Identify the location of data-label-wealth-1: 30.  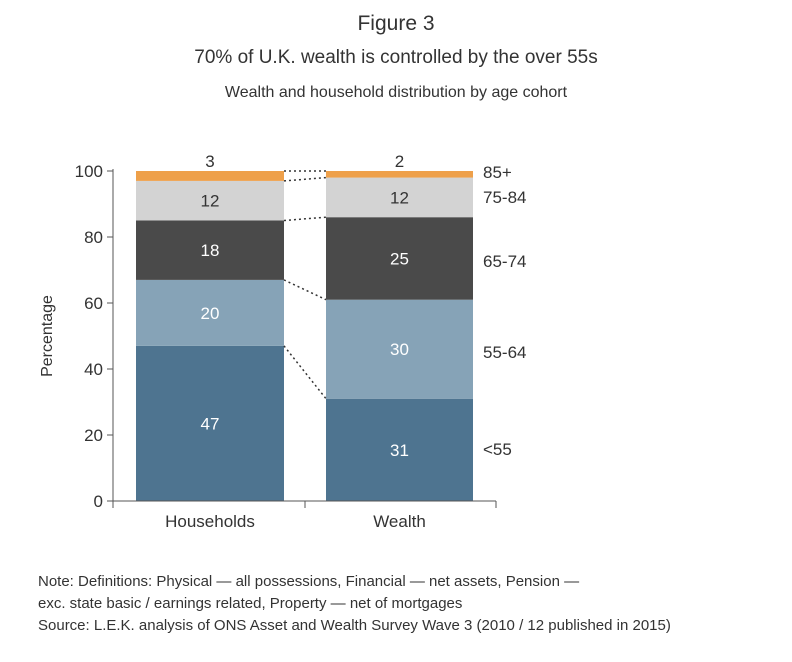
(399, 349).